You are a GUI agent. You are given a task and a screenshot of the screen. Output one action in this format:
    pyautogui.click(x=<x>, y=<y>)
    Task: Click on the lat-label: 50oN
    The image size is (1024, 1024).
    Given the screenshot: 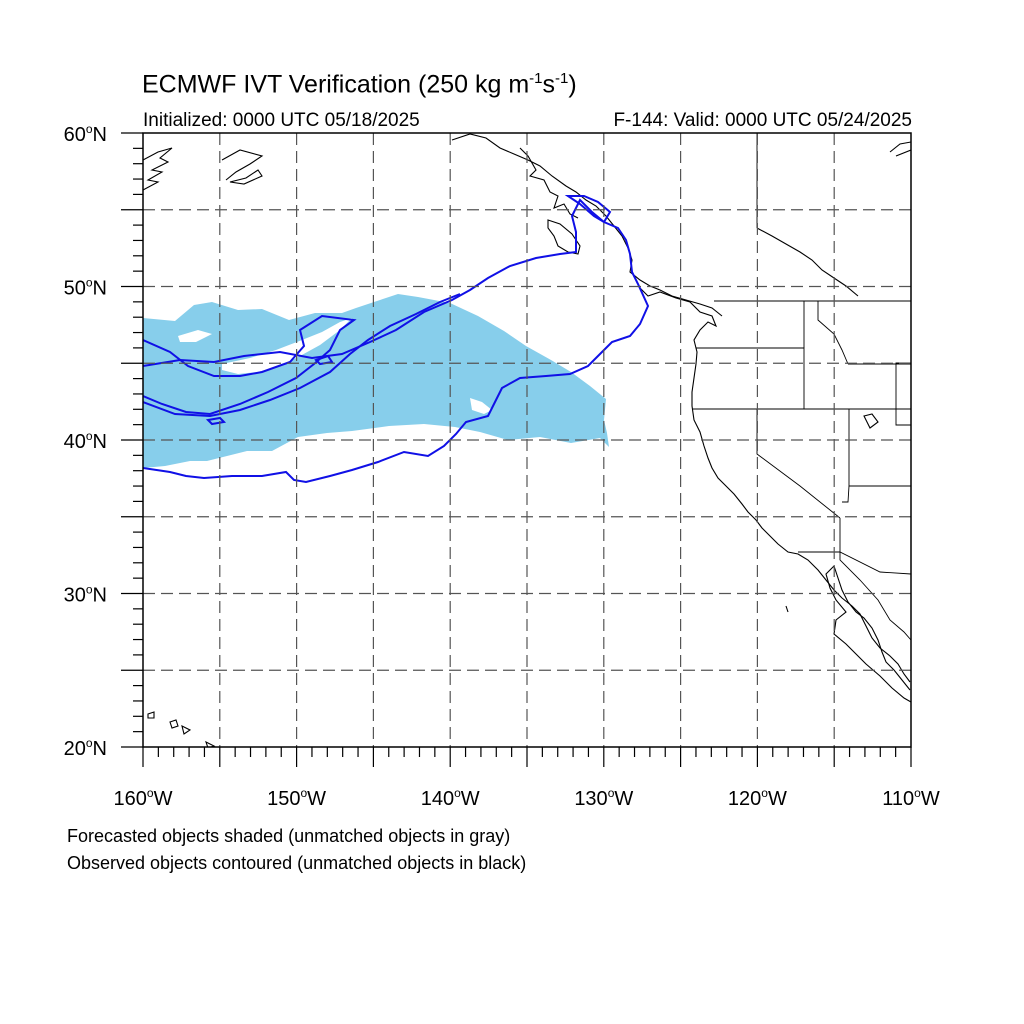 What is the action you would take?
    pyautogui.click(x=85, y=288)
    